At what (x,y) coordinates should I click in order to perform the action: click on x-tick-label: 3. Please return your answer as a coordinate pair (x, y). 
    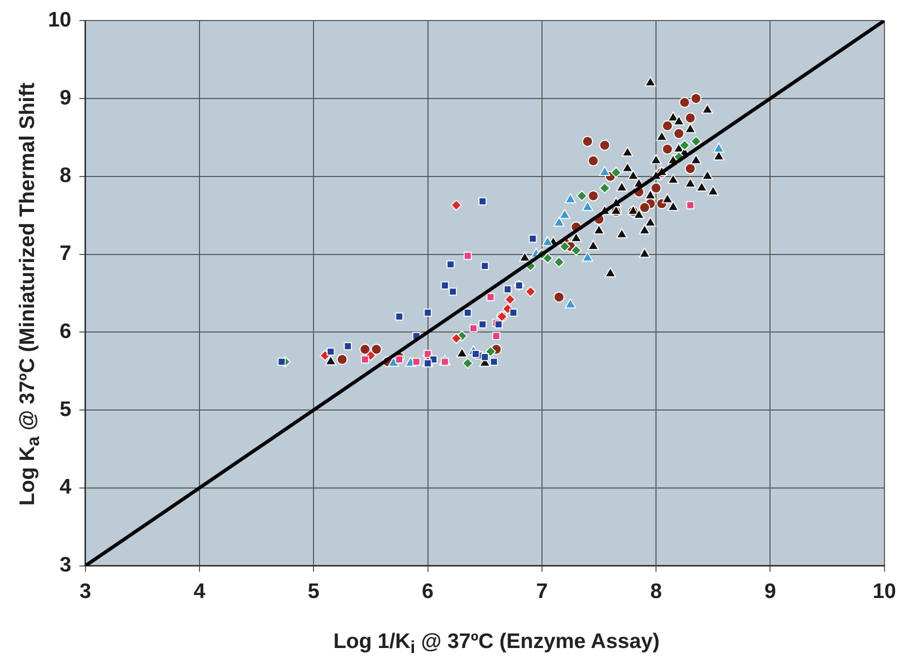
    Looking at the image, I should click on (86, 592).